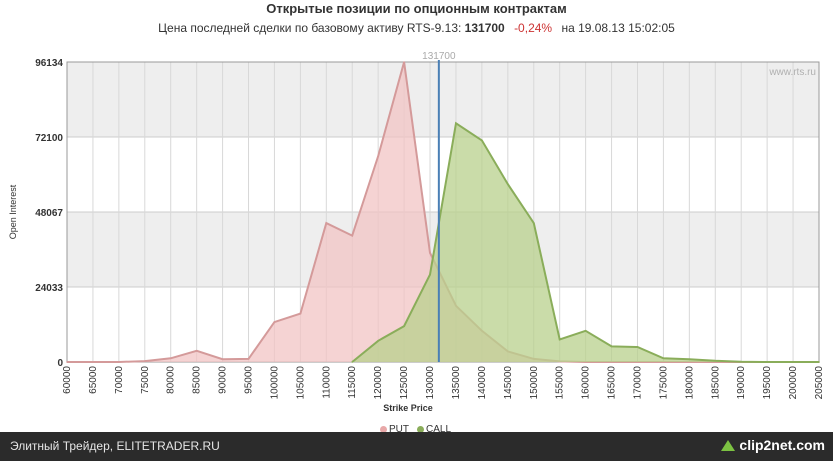  Describe the element at coordinates (793, 383) in the screenshot. I see `x-tick-label: 200000` at that location.